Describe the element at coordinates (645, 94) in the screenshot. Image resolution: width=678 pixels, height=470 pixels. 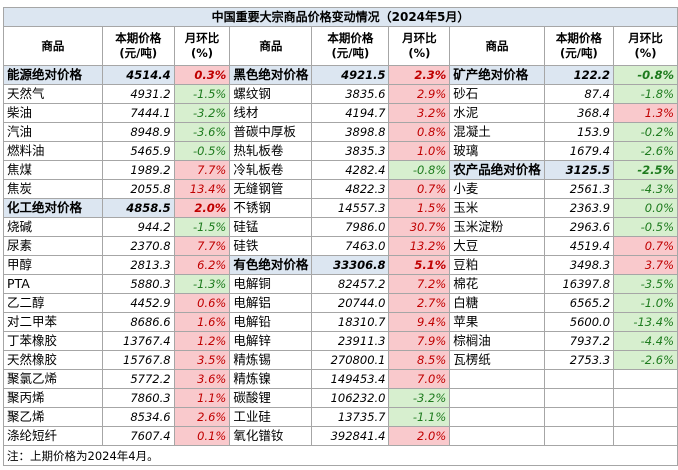
I see `month-change: -1.8%` at that location.